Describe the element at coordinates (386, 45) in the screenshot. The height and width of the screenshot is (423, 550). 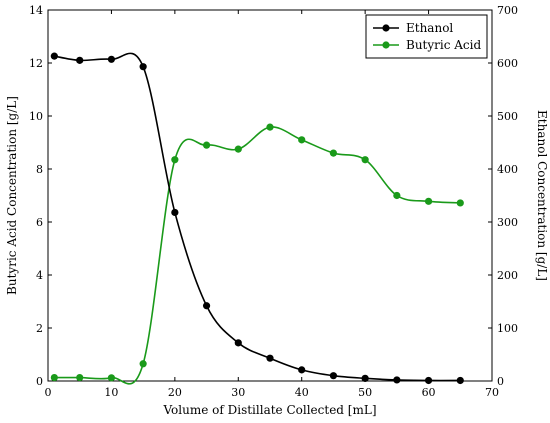
I see `legend-swatch-marker-butyric-acid` at that location.